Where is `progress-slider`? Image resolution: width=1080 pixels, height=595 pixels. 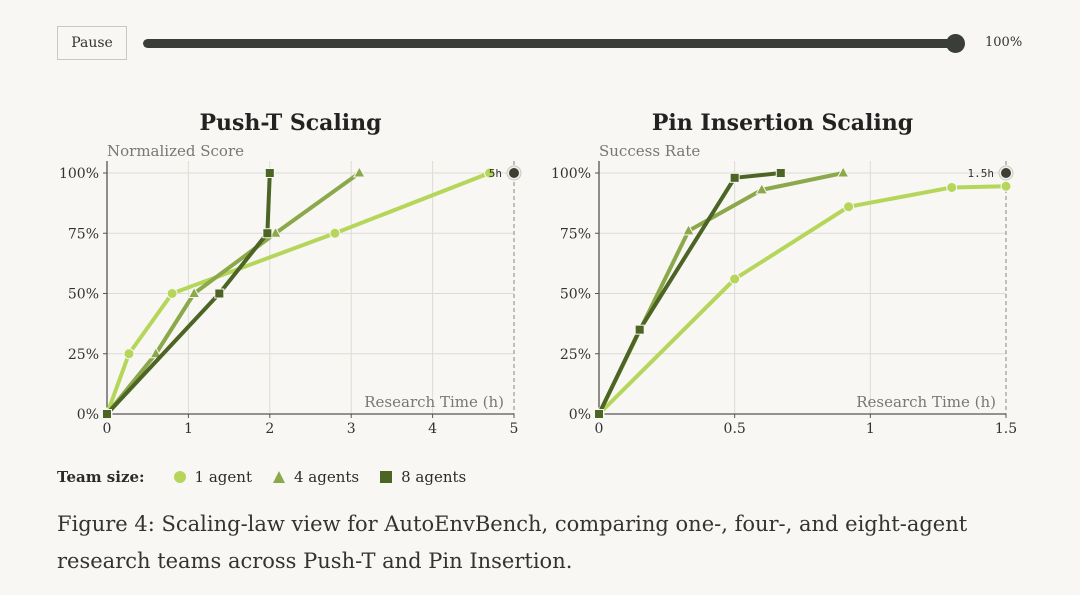
progress-slider is located at coordinates (552, 43).